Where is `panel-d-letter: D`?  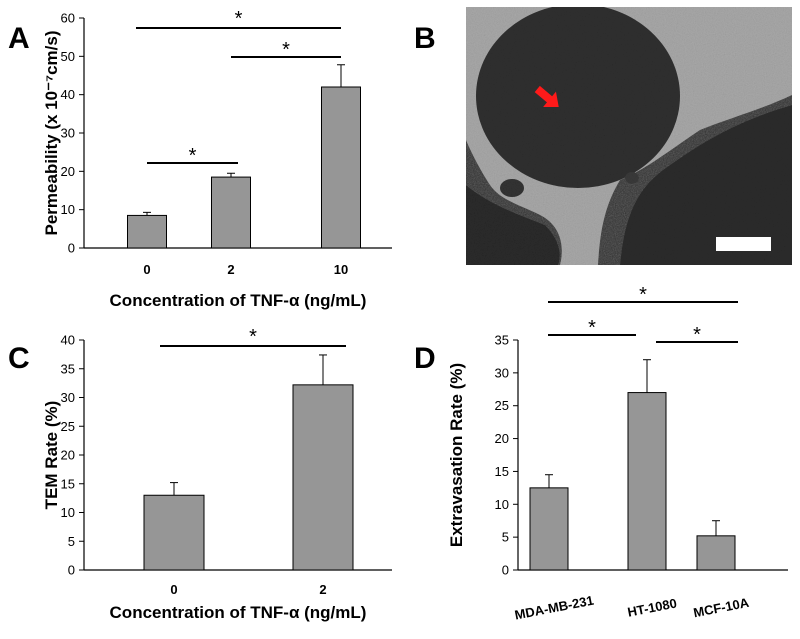 panel-d-letter: D is located at coordinates (425, 358).